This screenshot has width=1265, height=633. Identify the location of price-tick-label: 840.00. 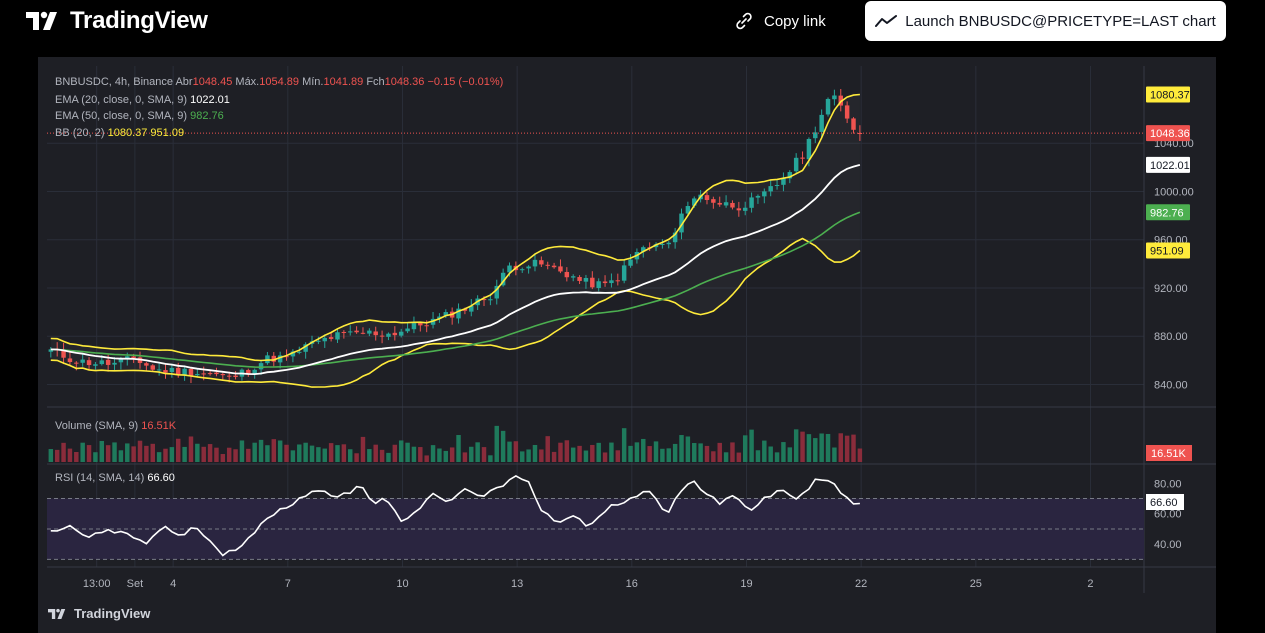
(1171, 385).